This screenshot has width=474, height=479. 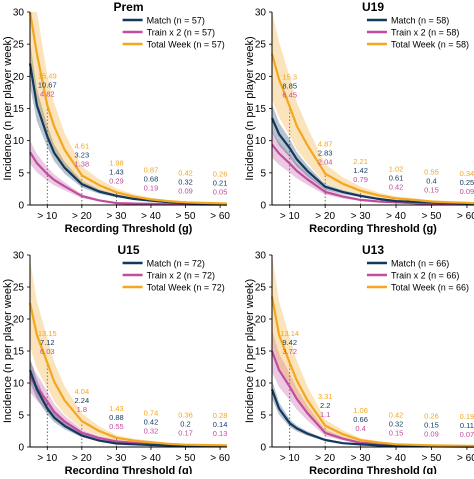 I want to click on data-label: 4.61, so click(x=82, y=145).